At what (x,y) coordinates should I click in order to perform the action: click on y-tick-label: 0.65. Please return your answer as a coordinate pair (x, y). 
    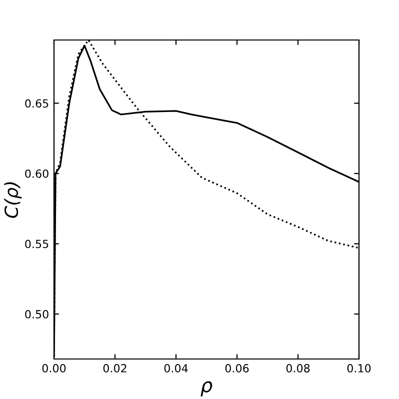
    Looking at the image, I should click on (36, 103).